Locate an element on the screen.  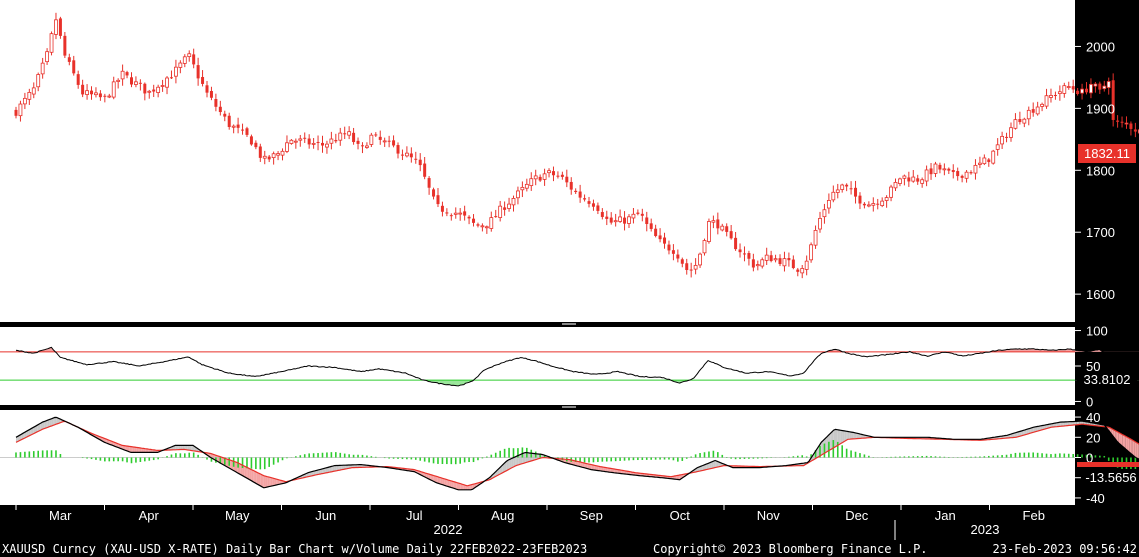
year-label-2023: 2023 is located at coordinates (985, 529).